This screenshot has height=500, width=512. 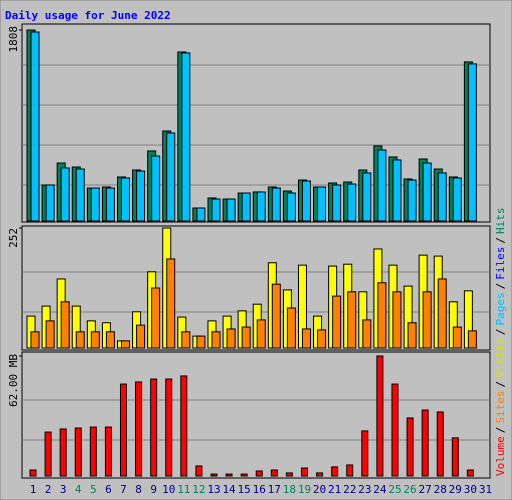 I want to click on x-tick-label: 31, so click(x=485, y=489).